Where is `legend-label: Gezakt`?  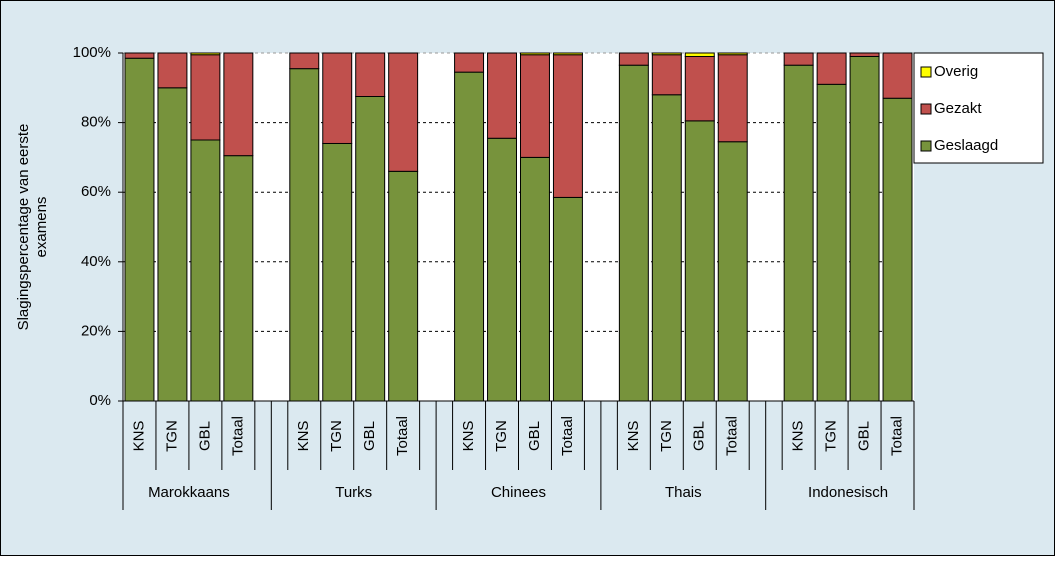 legend-label: Gezakt is located at coordinates (958, 108).